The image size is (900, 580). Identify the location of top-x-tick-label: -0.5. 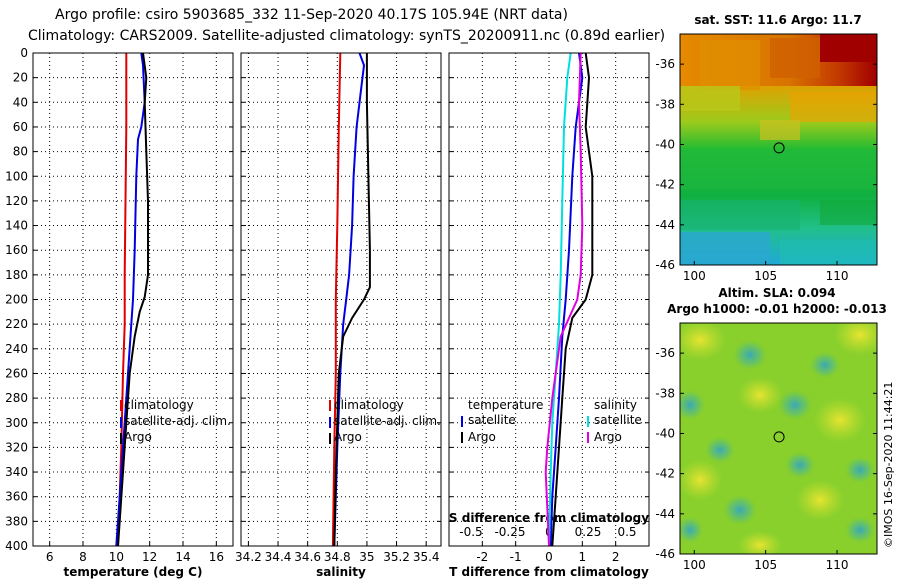
(470, 532).